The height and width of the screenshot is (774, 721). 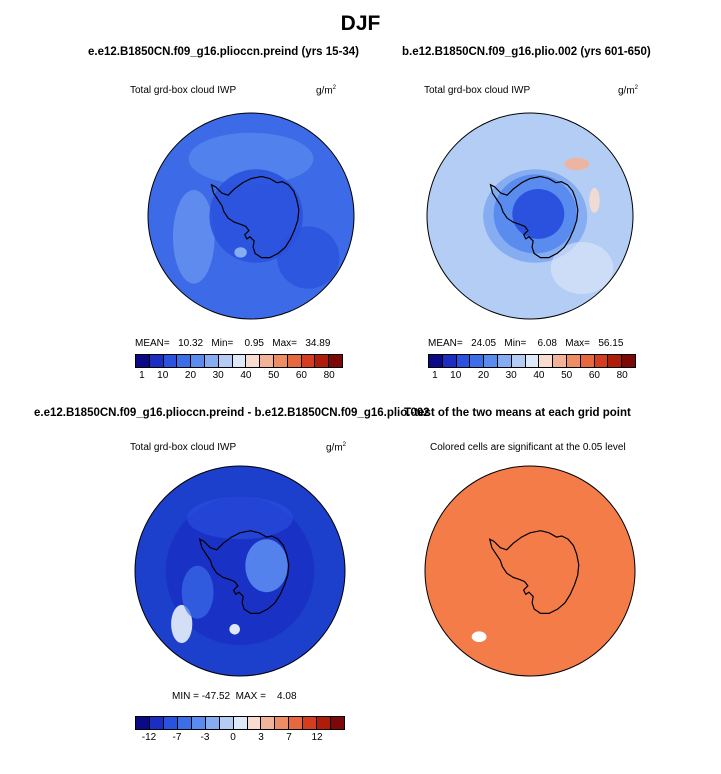 I want to click on panel3-stats: MIN = -47.52 MAX = 4.08, so click(x=234, y=696).